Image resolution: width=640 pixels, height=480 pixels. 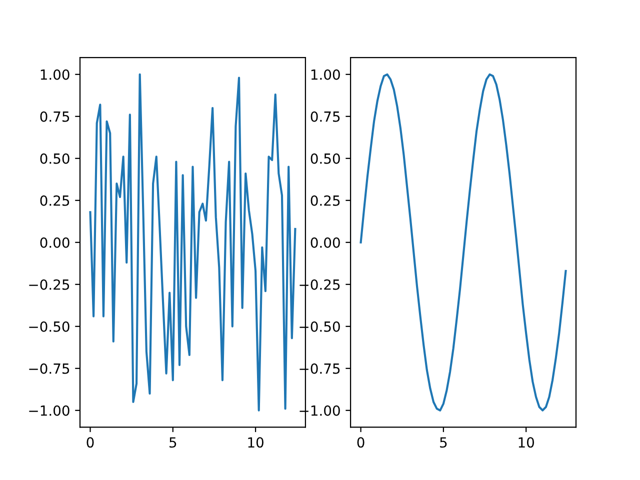 What do you see at coordinates (49, 284) in the screenshot?
I see `y-tick-label: −0.25` at bounding box center [49, 284].